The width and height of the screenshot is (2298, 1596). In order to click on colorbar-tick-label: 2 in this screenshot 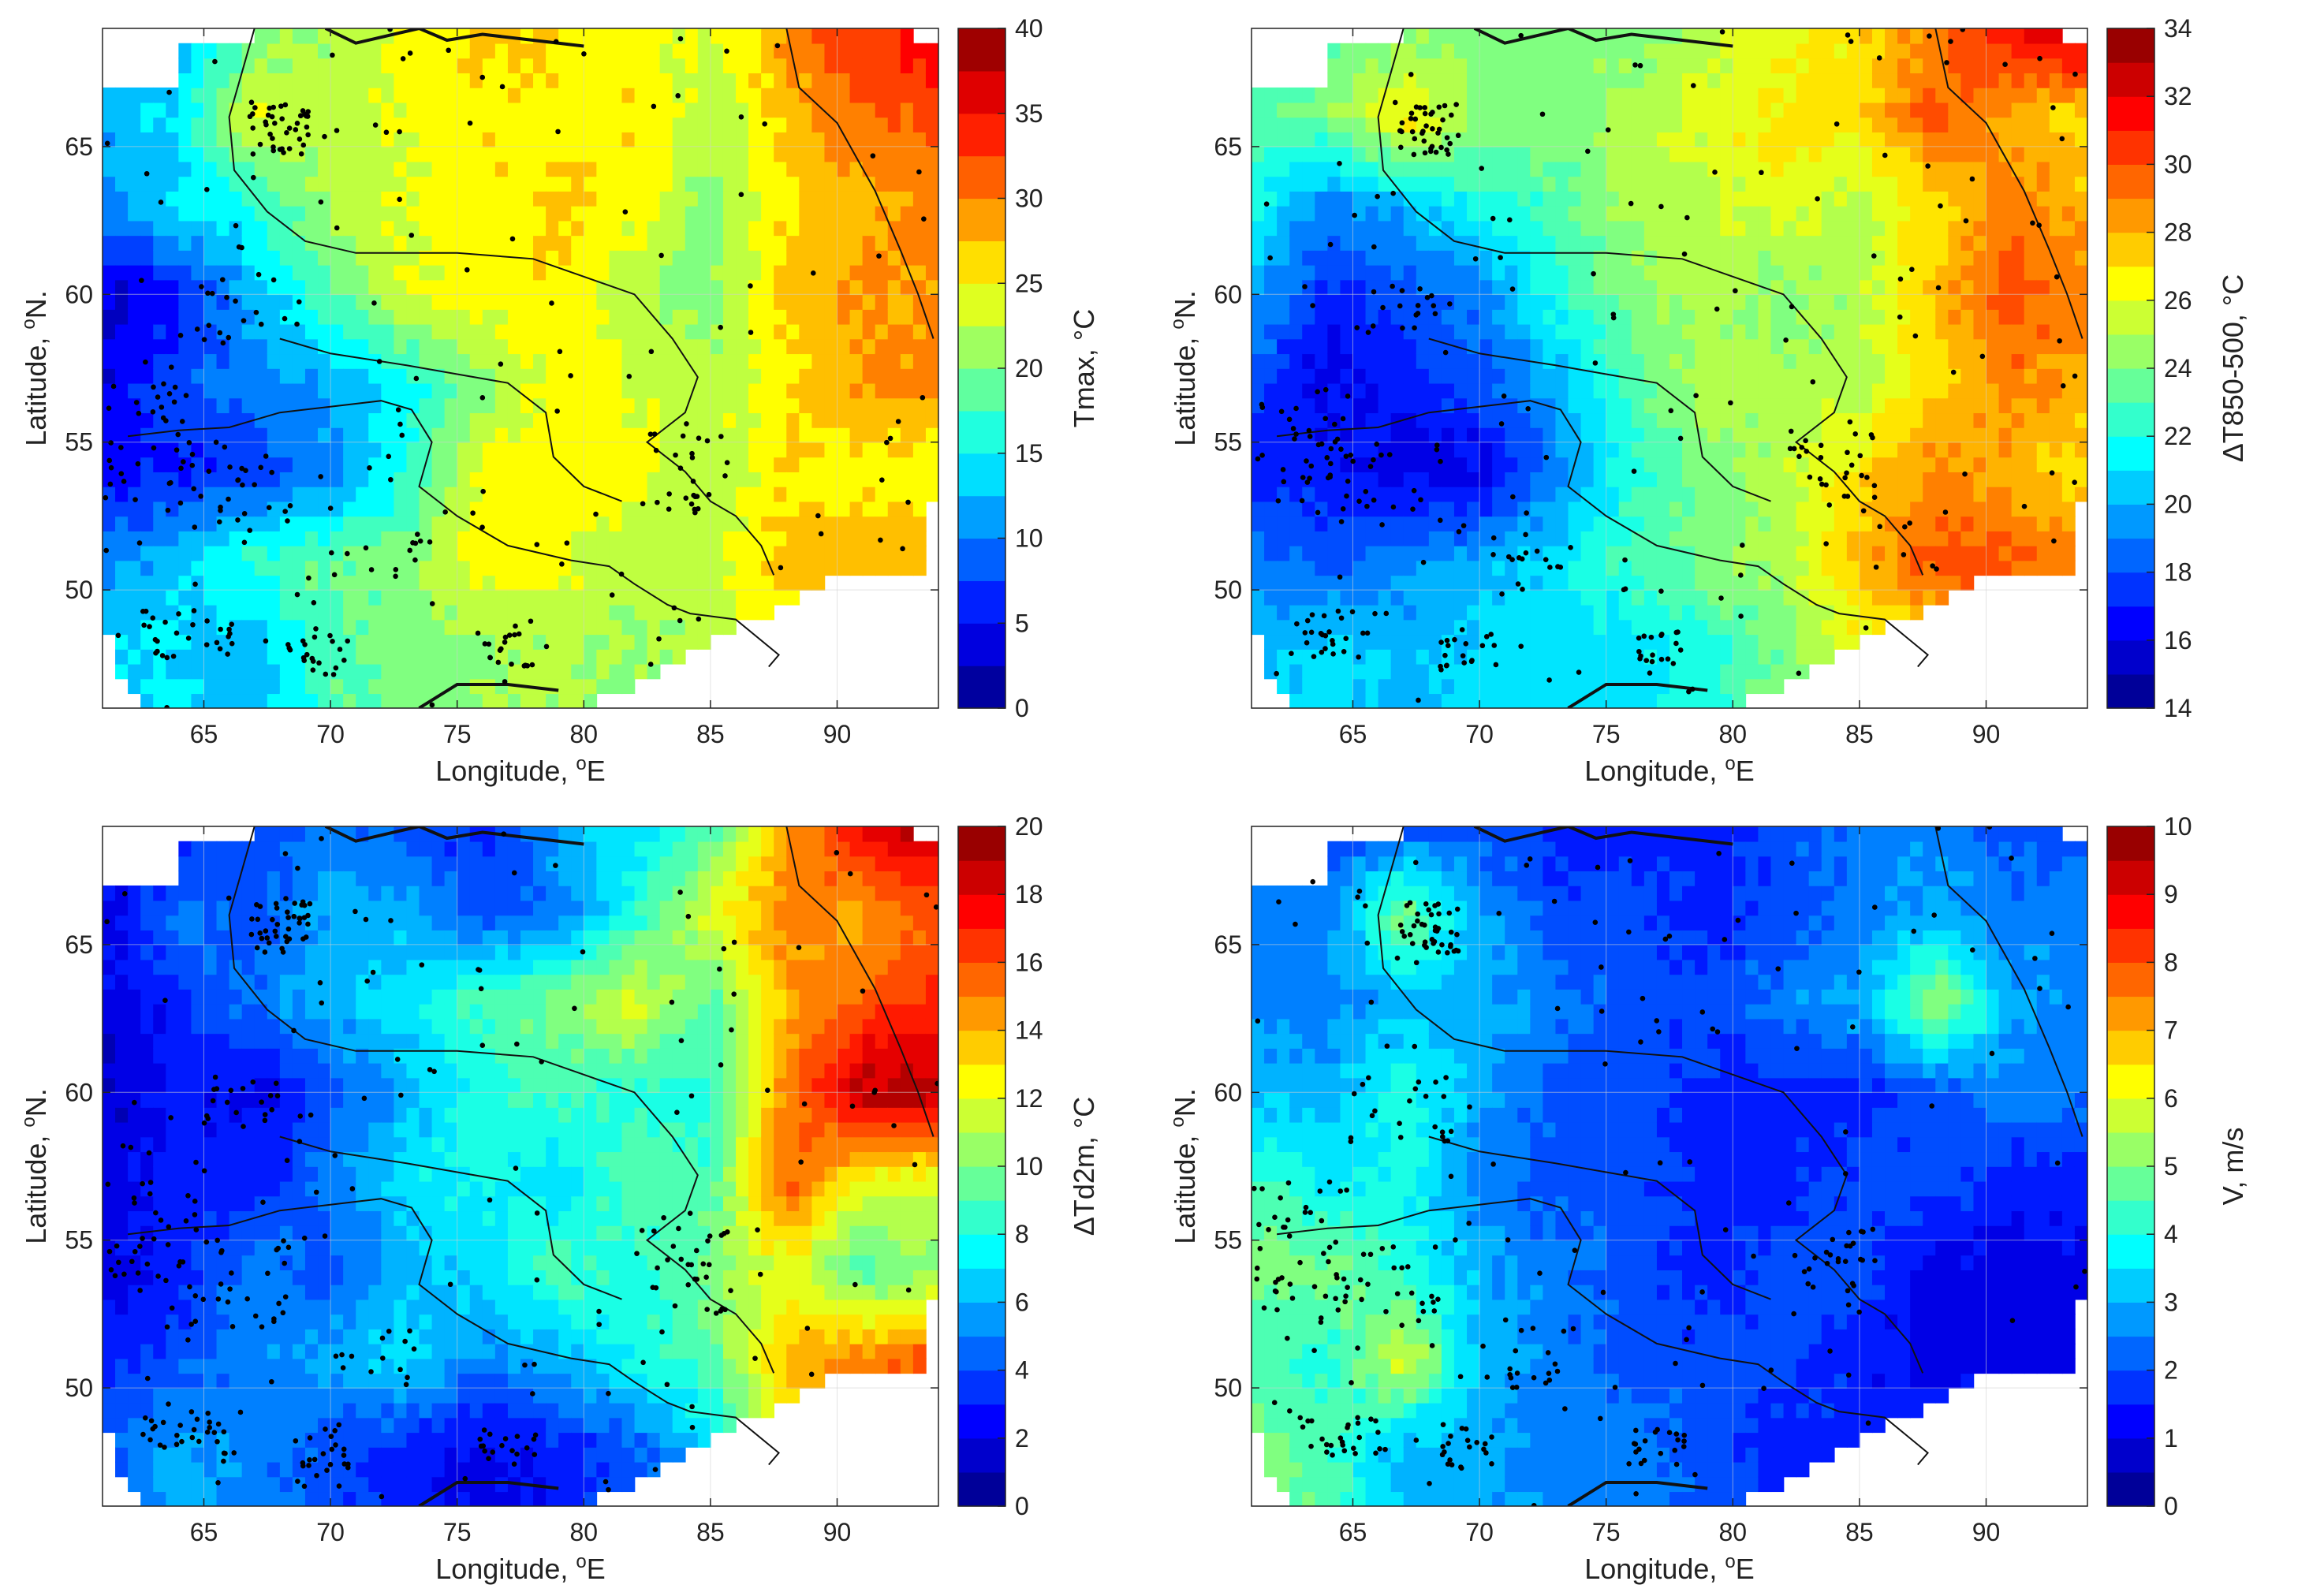, I will do `click(2171, 1370)`.